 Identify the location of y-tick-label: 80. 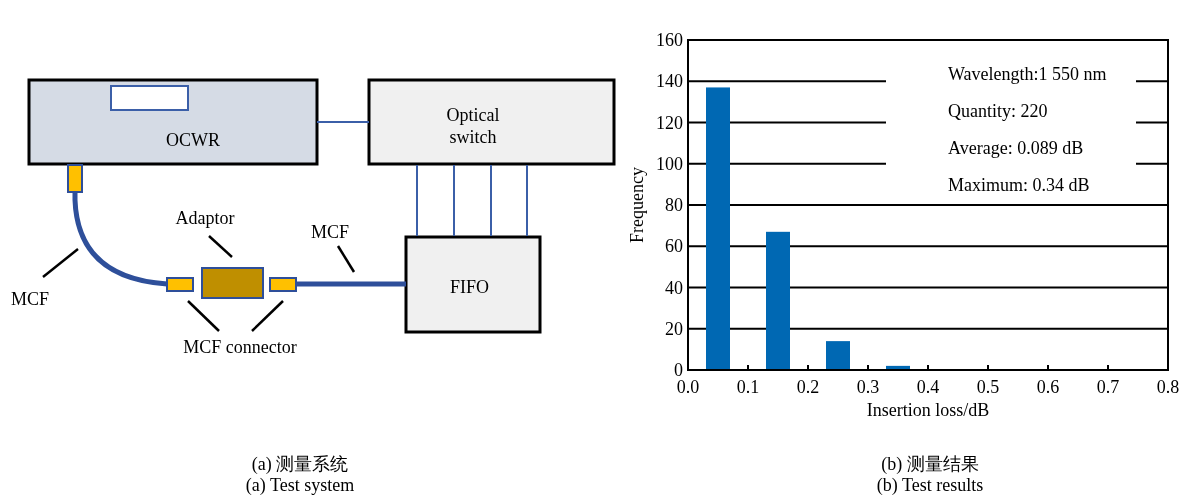
(674, 205).